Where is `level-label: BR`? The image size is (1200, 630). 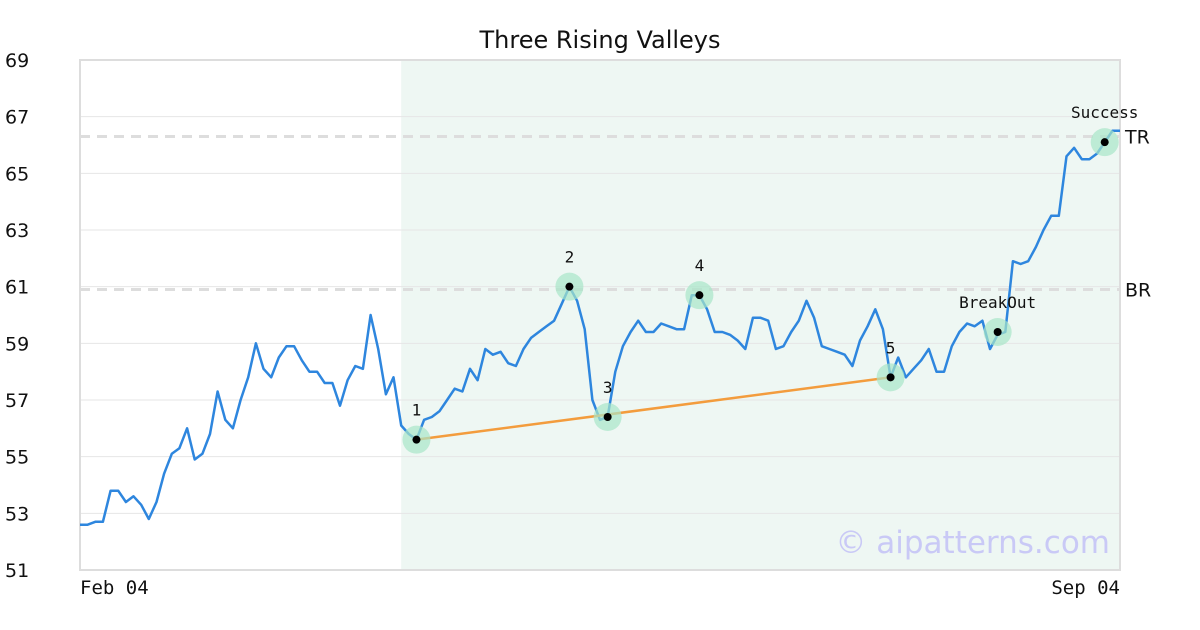 level-label: BR is located at coordinates (1138, 291).